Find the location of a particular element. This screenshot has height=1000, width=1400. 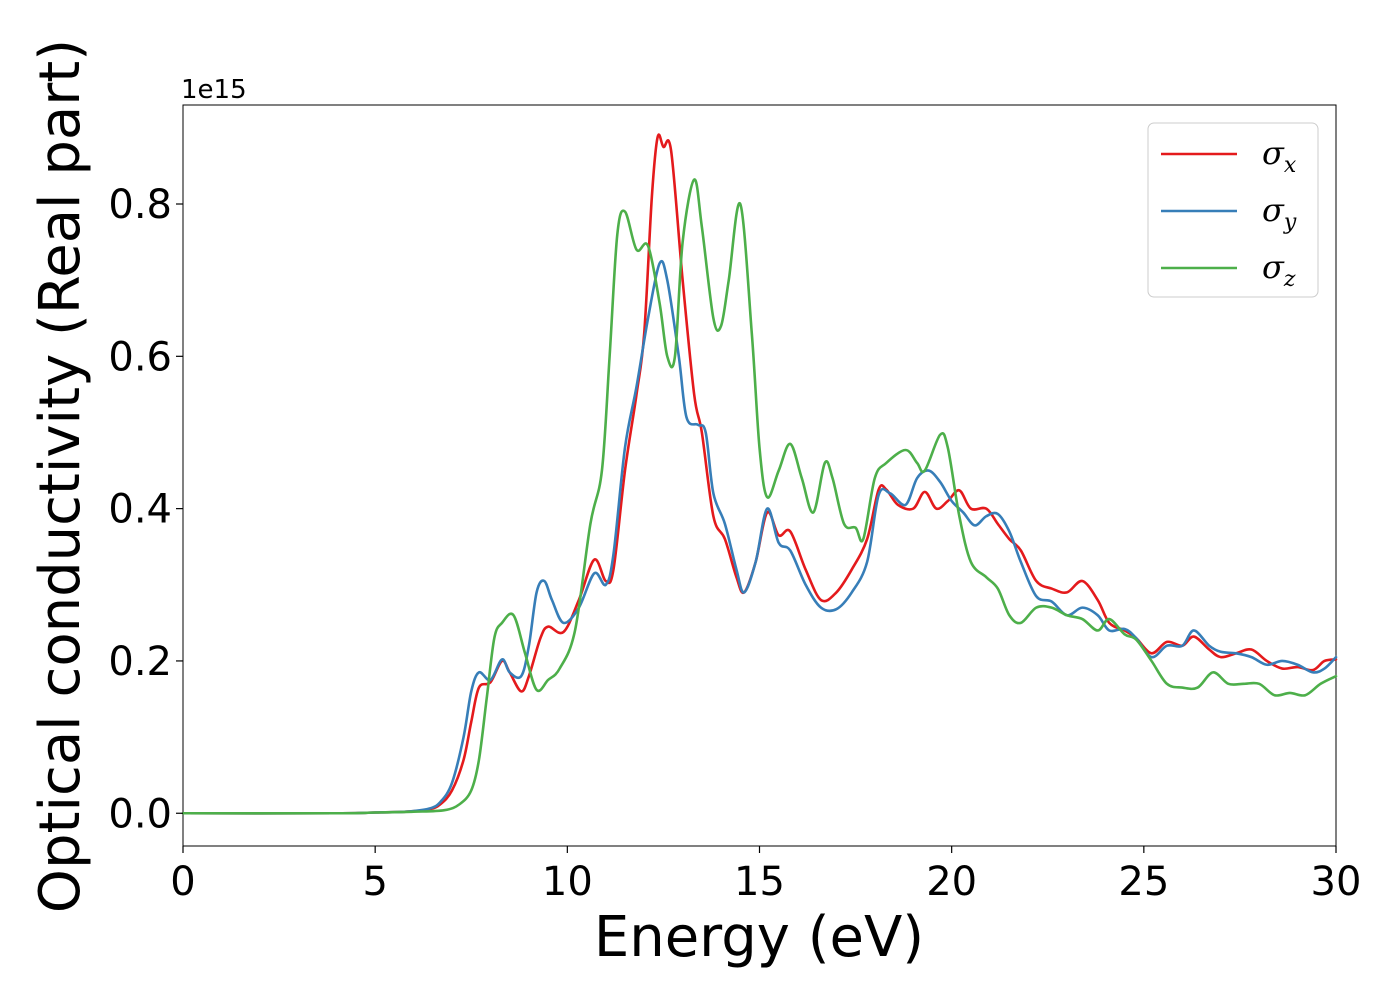

legend-label-x: σx is located at coordinates (1279, 156).